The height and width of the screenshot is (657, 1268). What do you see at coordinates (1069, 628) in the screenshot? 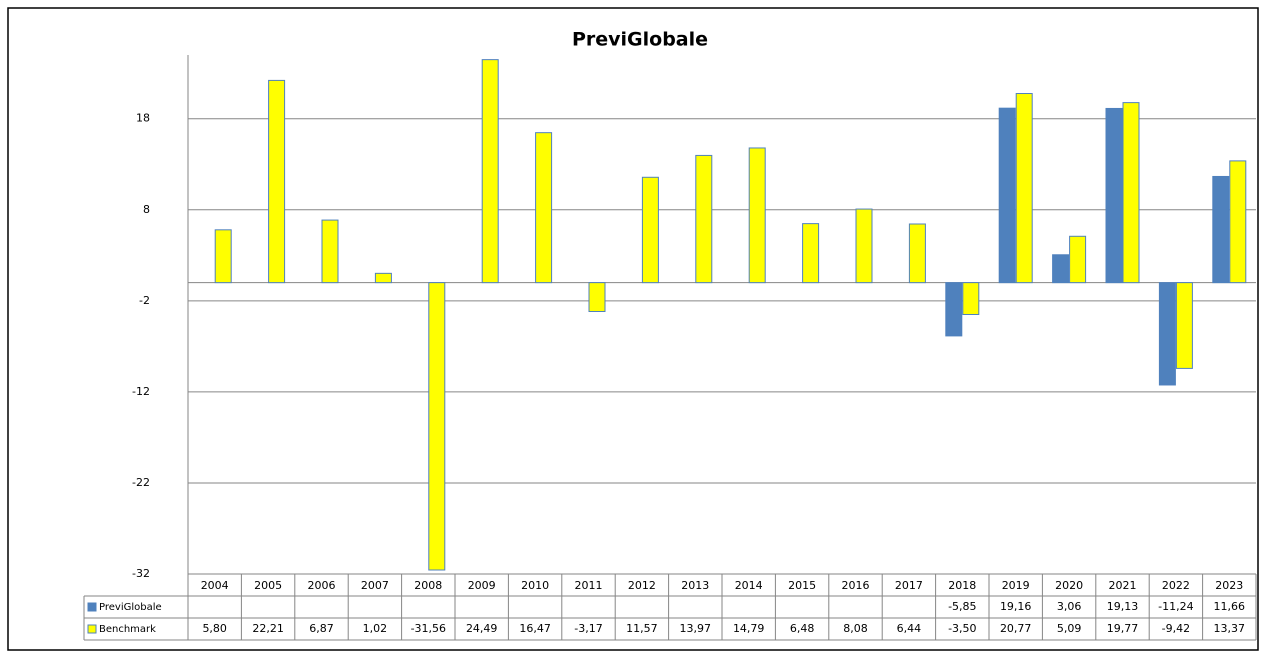
I see `table-value: 5,09` at bounding box center [1069, 628].